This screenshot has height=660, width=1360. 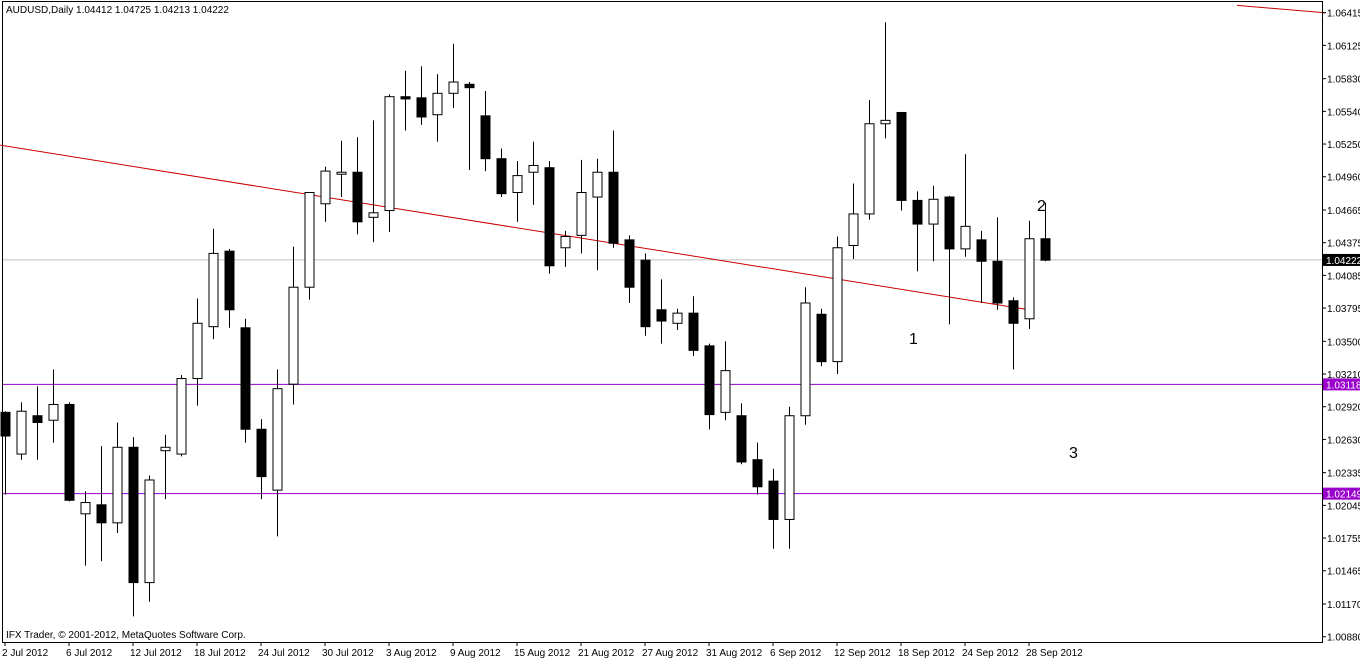 I want to click on price-tick-label: 1.04085, so click(x=1343, y=276).